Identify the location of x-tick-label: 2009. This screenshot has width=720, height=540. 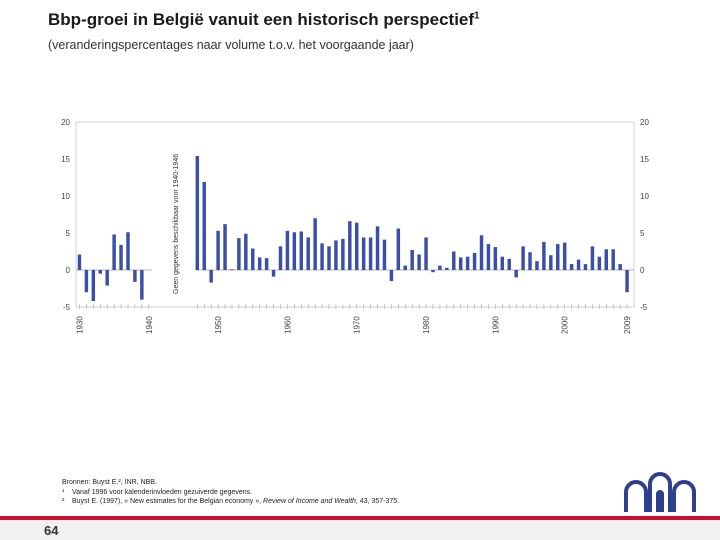
(627, 325).